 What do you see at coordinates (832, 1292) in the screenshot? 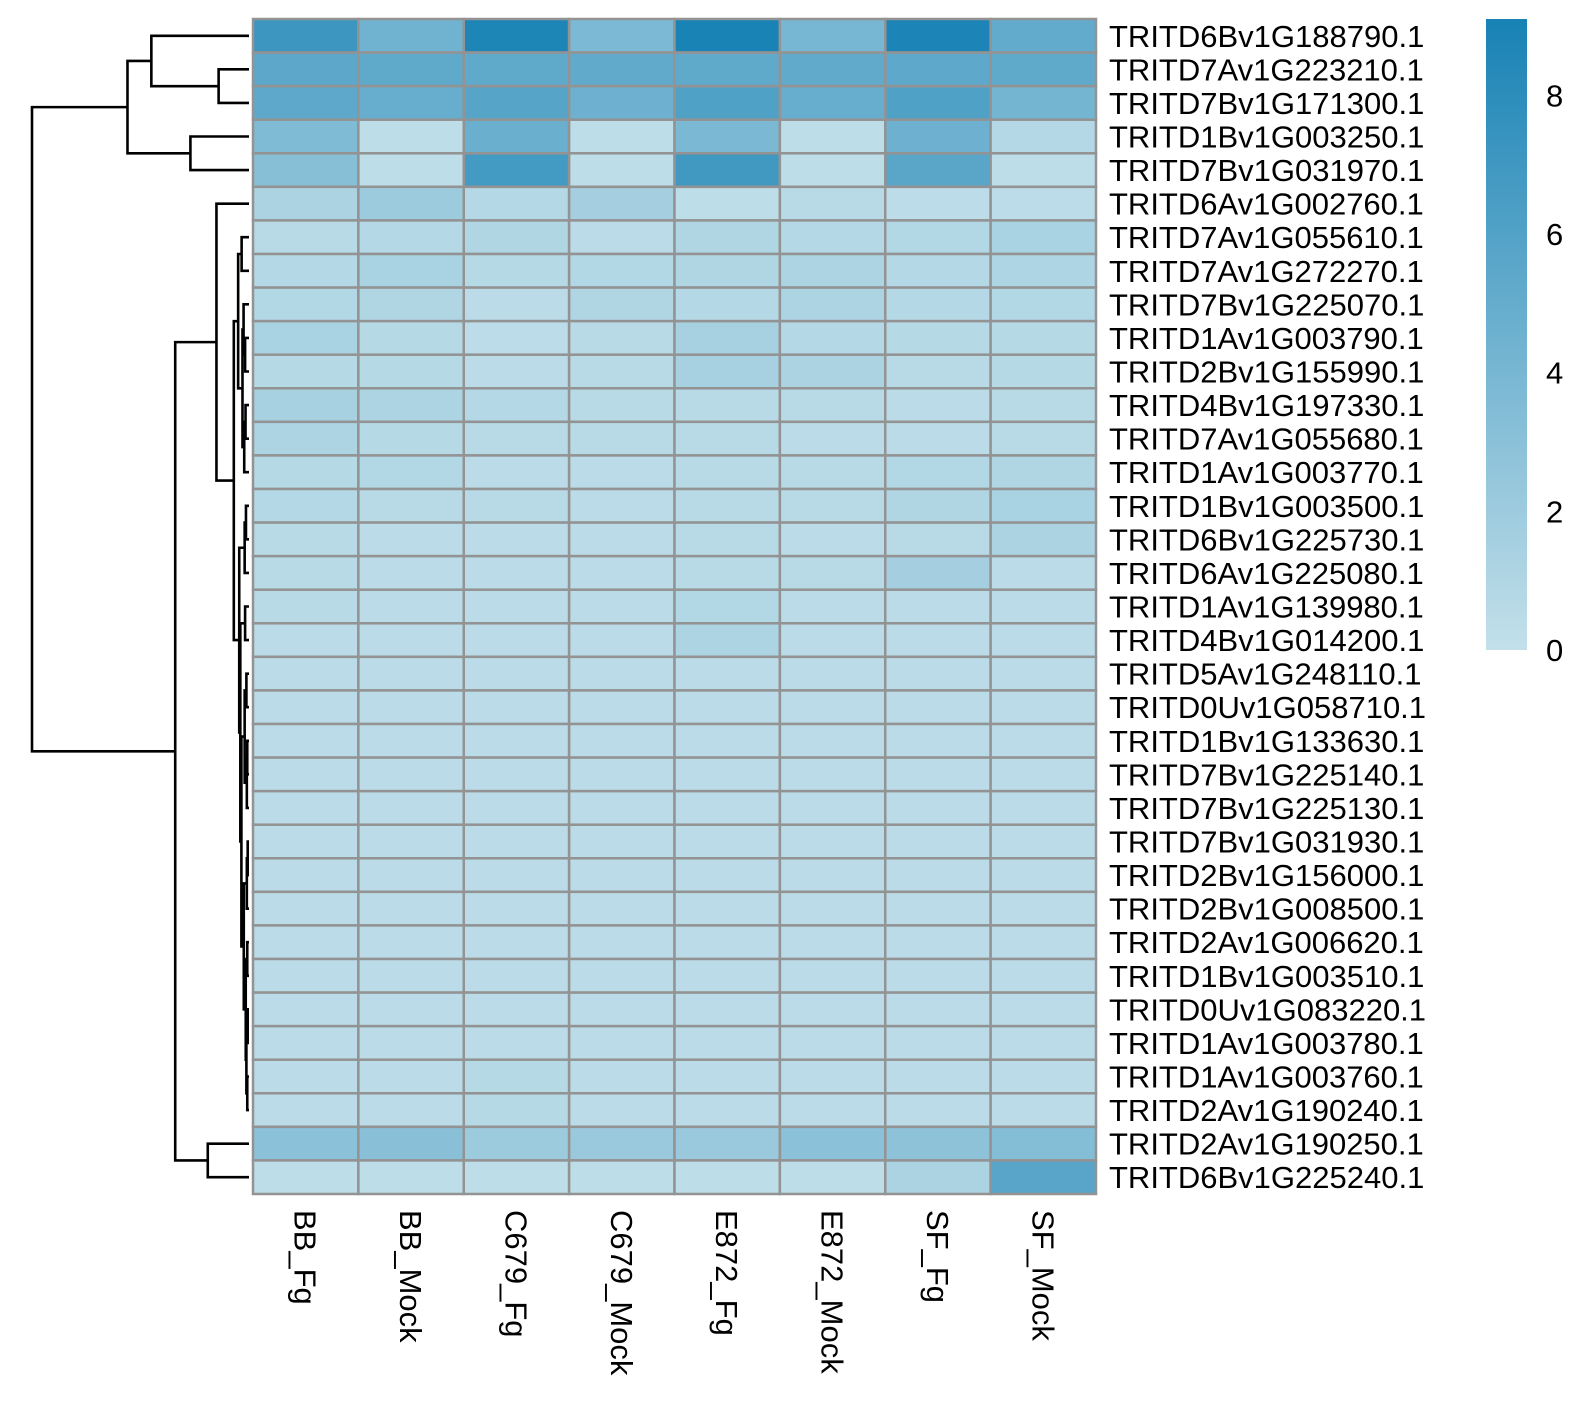
I see `column-label: E872_Mock` at bounding box center [832, 1292].